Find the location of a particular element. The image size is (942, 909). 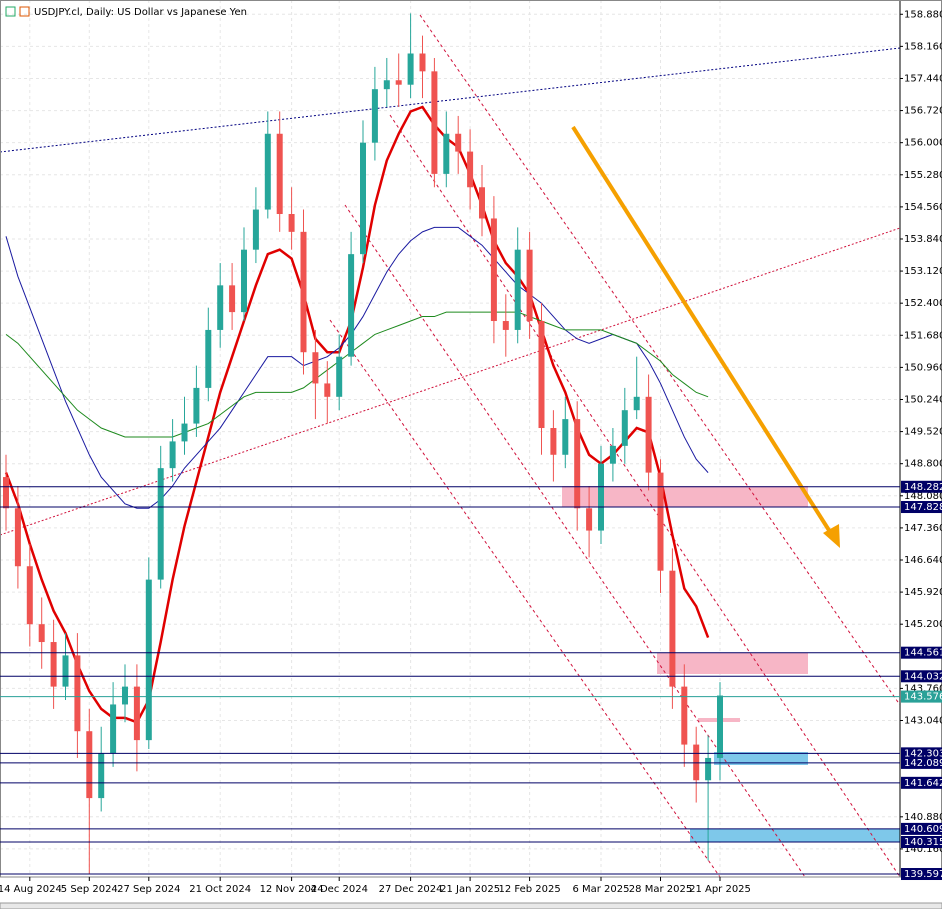

y-tick-label: 158.160 is located at coordinates (923, 46).